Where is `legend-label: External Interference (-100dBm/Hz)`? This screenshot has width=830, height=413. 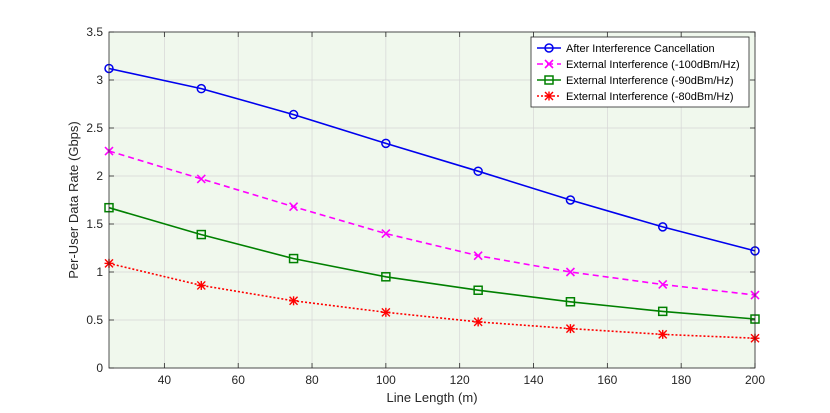
legend-label: External Interference (-100dBm/Hz) is located at coordinates (653, 65).